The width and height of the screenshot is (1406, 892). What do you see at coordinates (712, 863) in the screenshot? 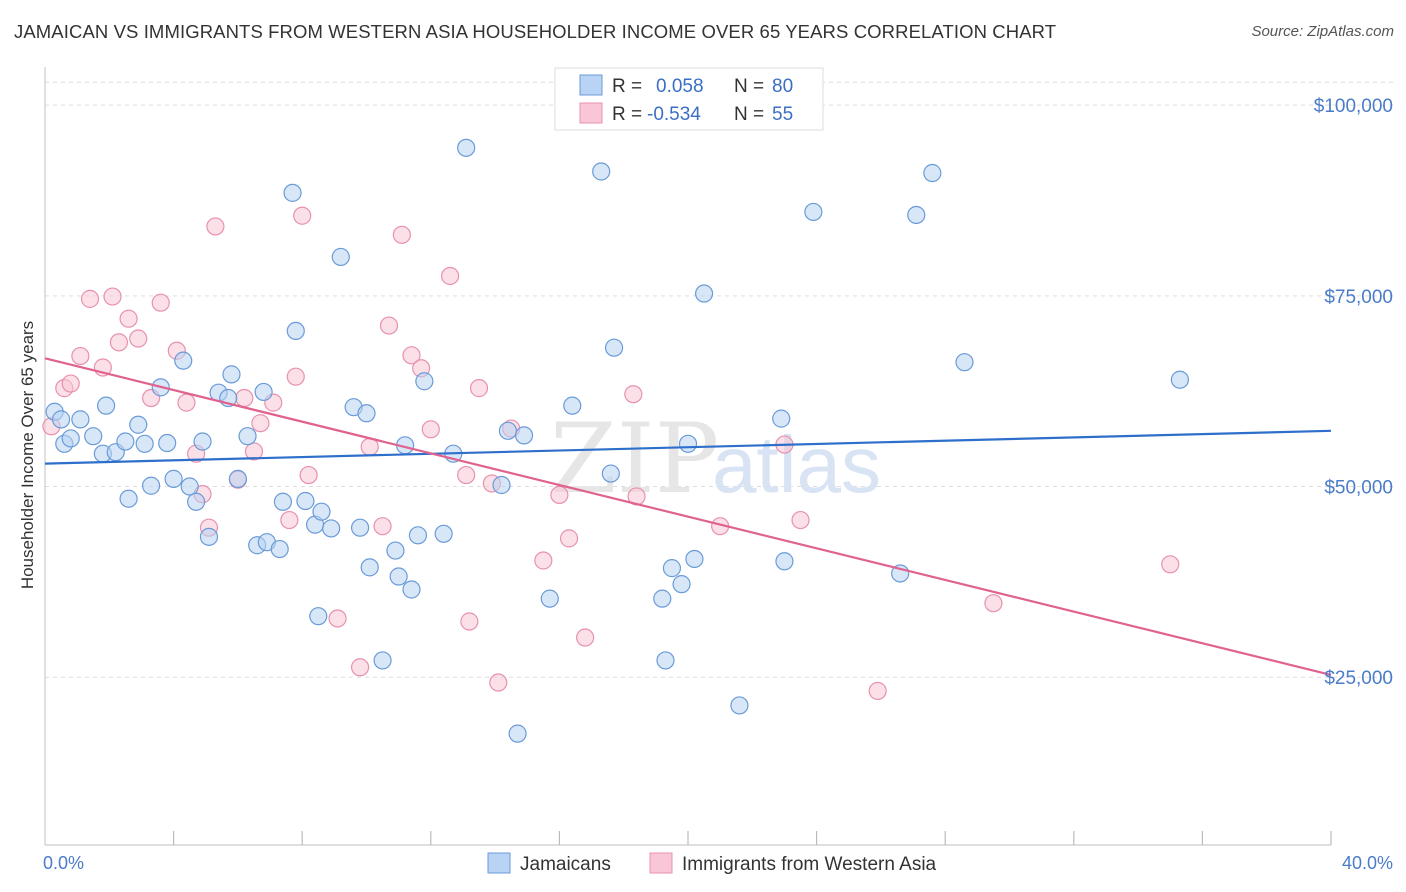
I see `series-legend: Jamaicans Immigrants from Western Asia` at bounding box center [712, 863].